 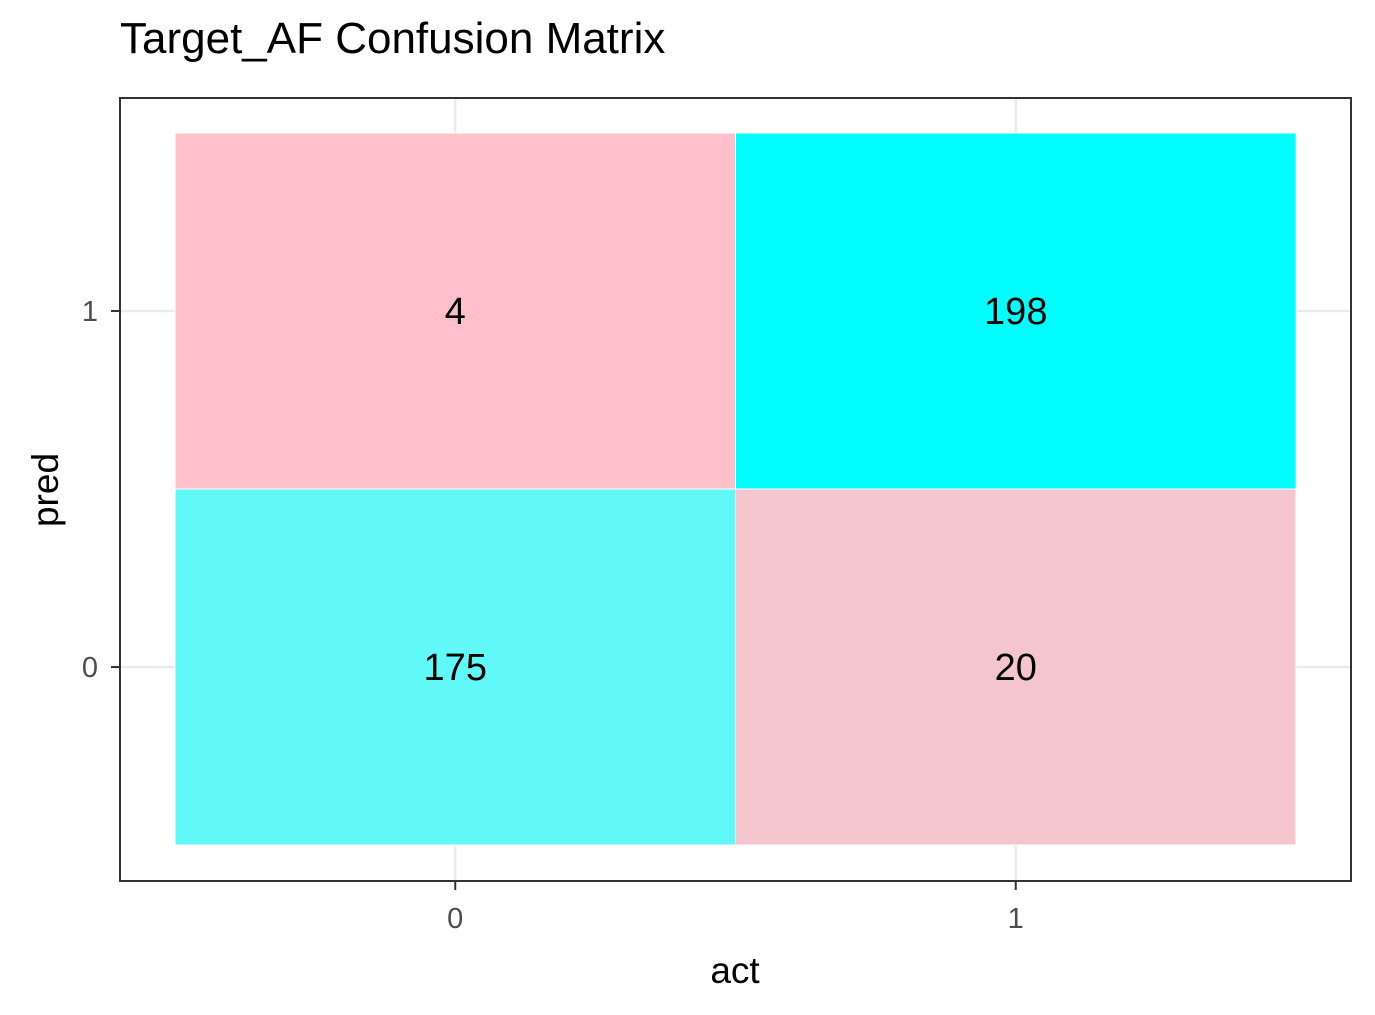 I want to click on cell-value-label: 4, so click(x=455, y=312).